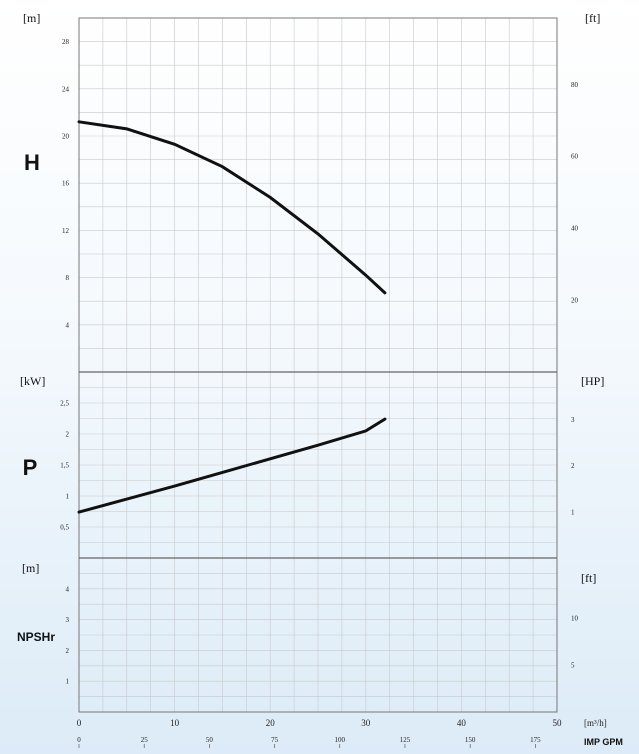 The height and width of the screenshot is (754, 639). What do you see at coordinates (575, 85) in the screenshot?
I see `y2-tick-label: 80` at bounding box center [575, 85].